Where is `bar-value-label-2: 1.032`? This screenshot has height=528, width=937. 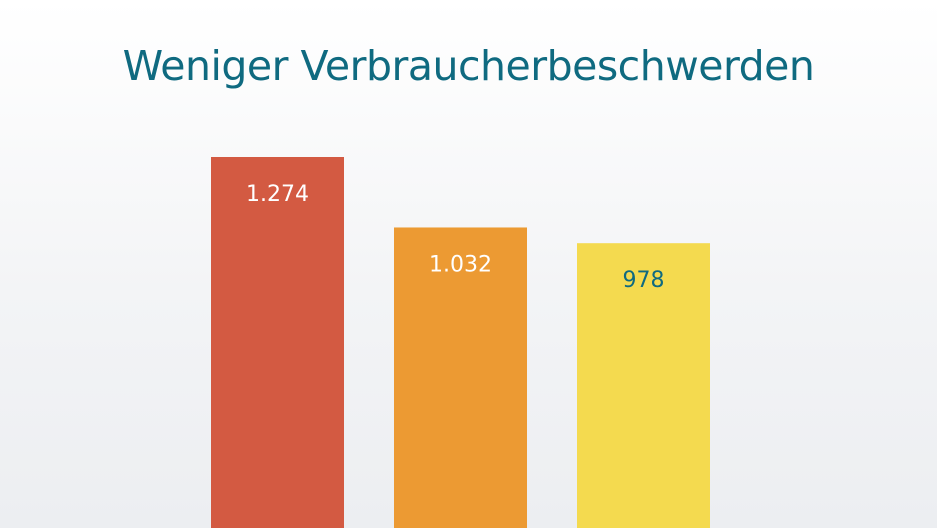 bar-value-label-2: 1.032 is located at coordinates (460, 264).